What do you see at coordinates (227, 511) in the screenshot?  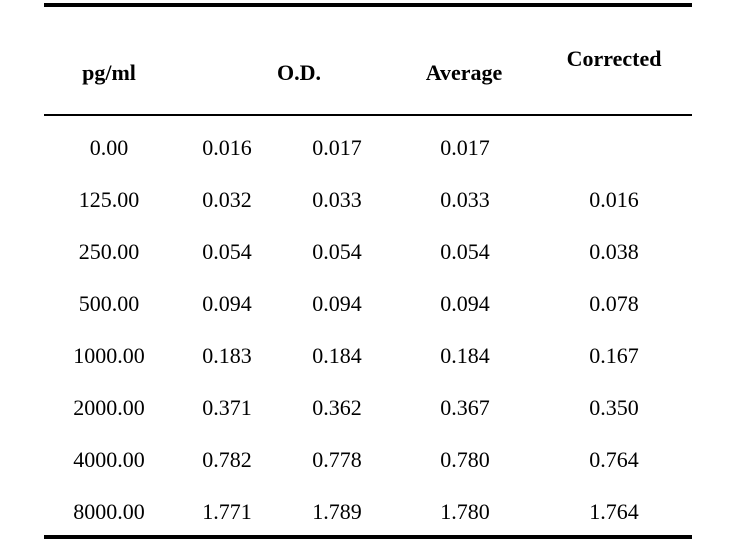 I see `cell-od-1: 1.771` at bounding box center [227, 511].